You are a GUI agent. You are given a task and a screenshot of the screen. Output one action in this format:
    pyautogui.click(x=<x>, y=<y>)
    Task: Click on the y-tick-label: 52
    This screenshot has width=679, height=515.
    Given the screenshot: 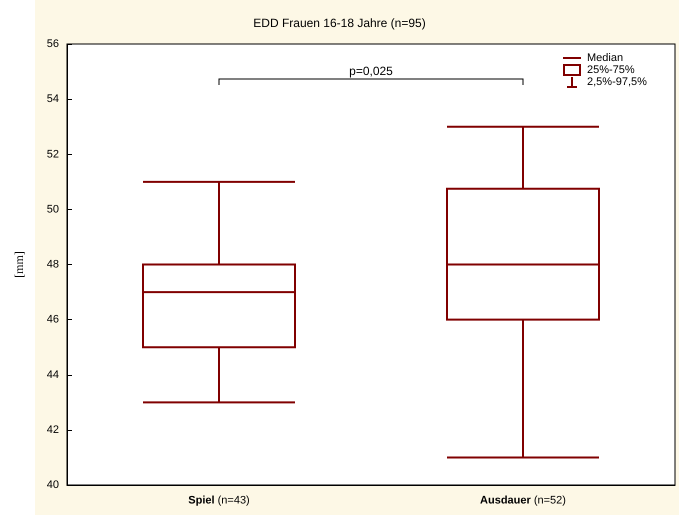 What is the action you would take?
    pyautogui.click(x=52, y=154)
    